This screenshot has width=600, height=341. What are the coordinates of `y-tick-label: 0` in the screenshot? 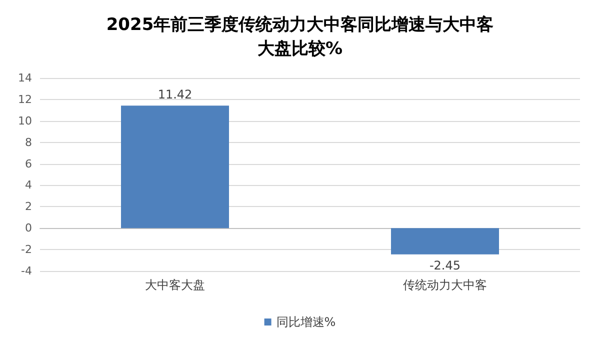 It's located at (28, 228).